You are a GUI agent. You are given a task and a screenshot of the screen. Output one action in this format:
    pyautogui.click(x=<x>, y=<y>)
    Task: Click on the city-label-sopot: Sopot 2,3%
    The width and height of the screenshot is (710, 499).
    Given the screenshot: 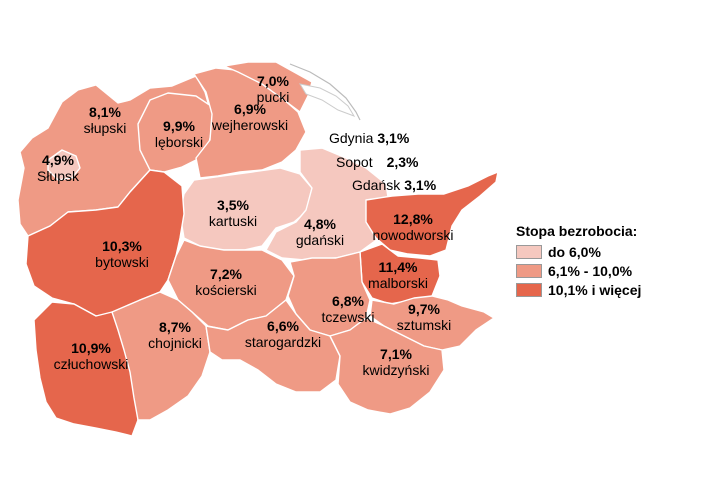 What is the action you would take?
    pyautogui.click(x=377, y=162)
    